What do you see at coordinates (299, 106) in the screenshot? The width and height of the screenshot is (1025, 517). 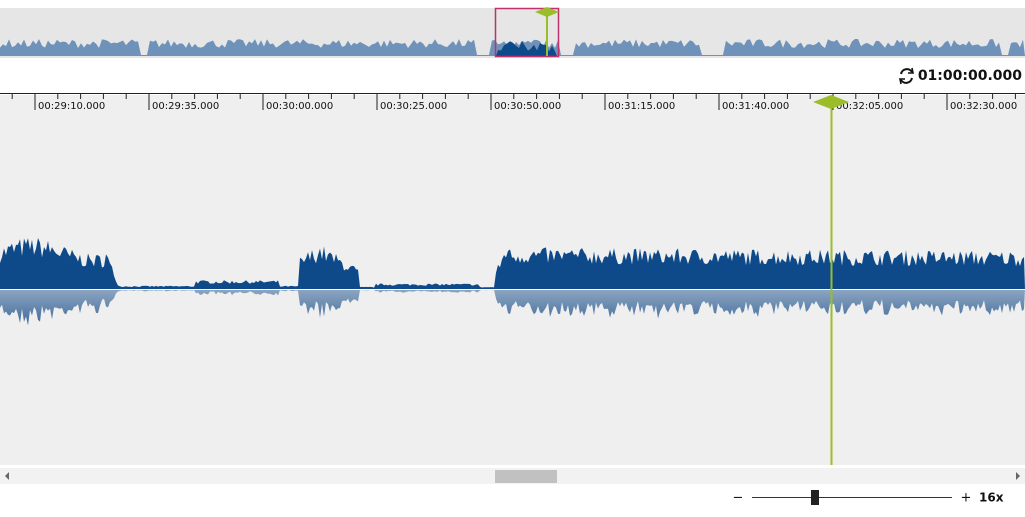 I see `time-label: 00:30:00.000` at bounding box center [299, 106].